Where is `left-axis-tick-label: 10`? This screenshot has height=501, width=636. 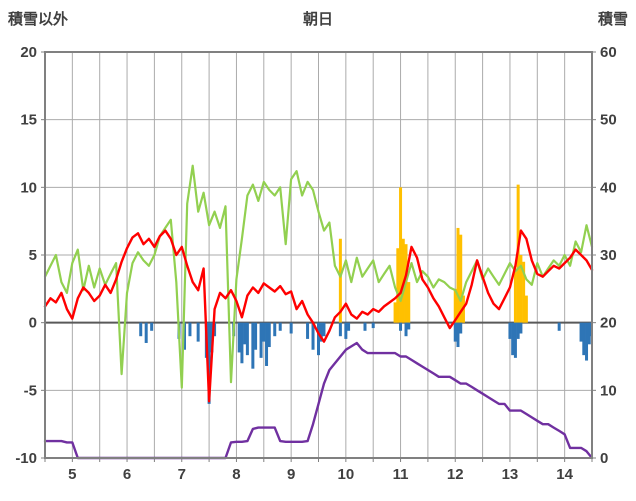 left-axis-tick-label: 10 is located at coordinates (28, 187).